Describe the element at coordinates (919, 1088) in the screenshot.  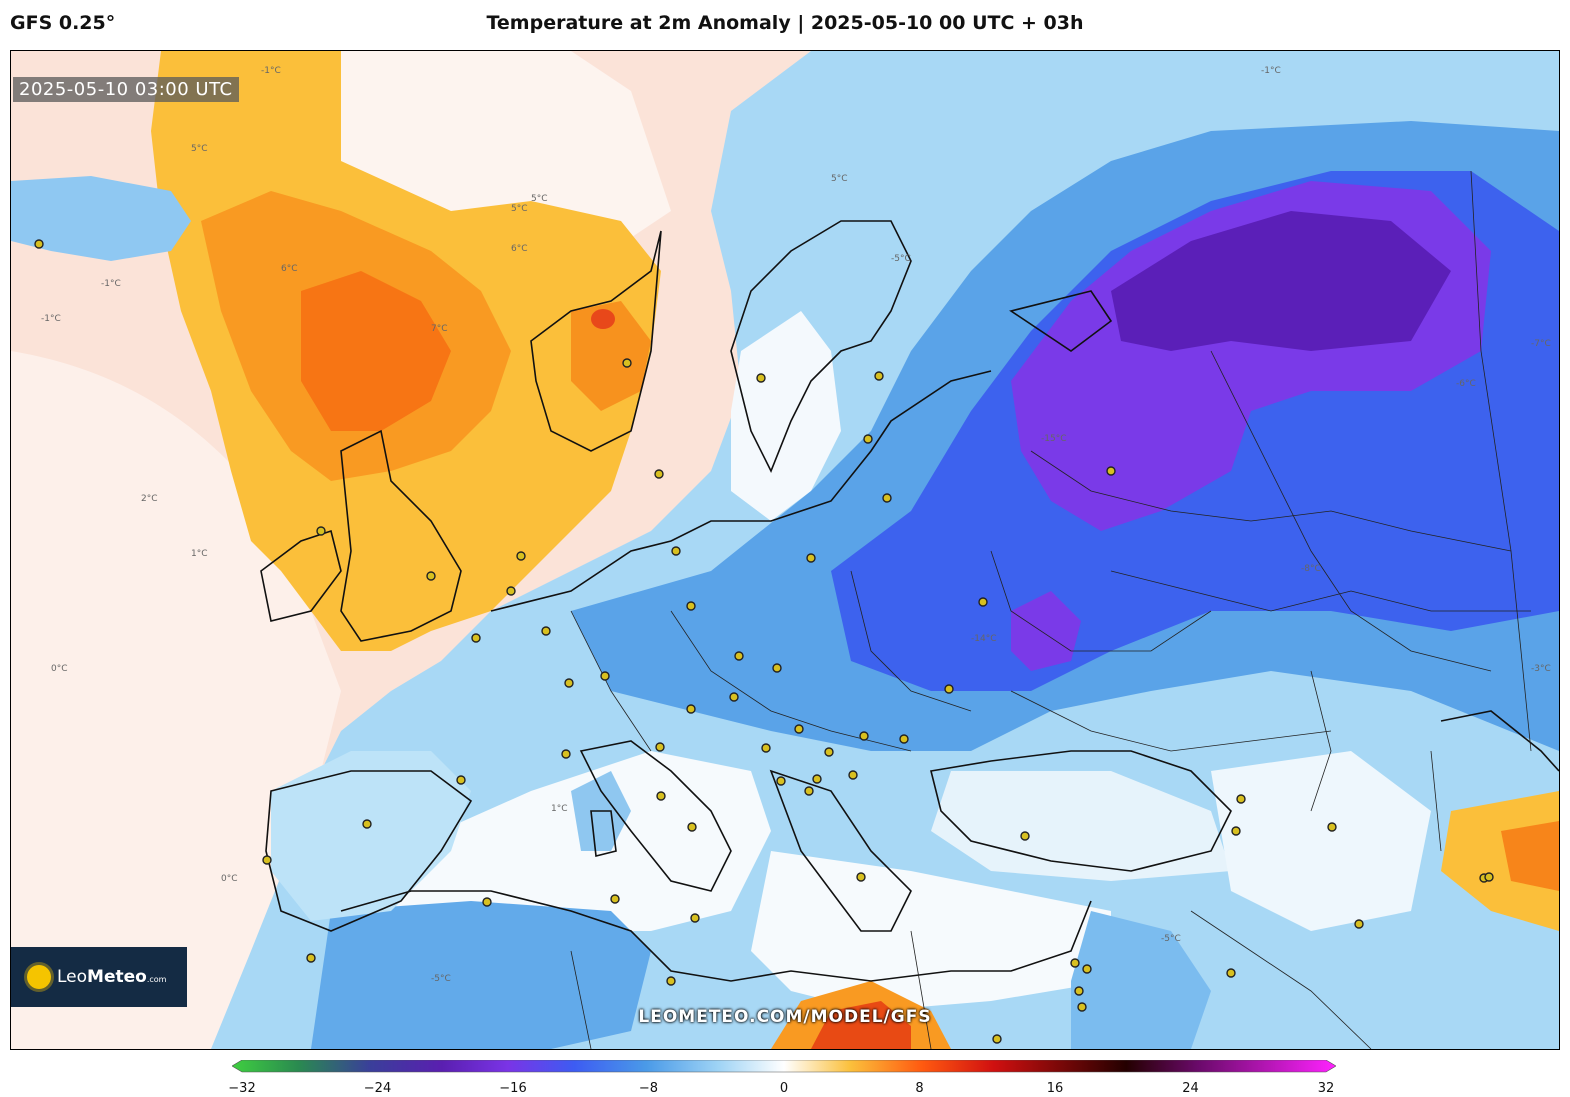
I see `colorbar-tick-label: 8` at that location.